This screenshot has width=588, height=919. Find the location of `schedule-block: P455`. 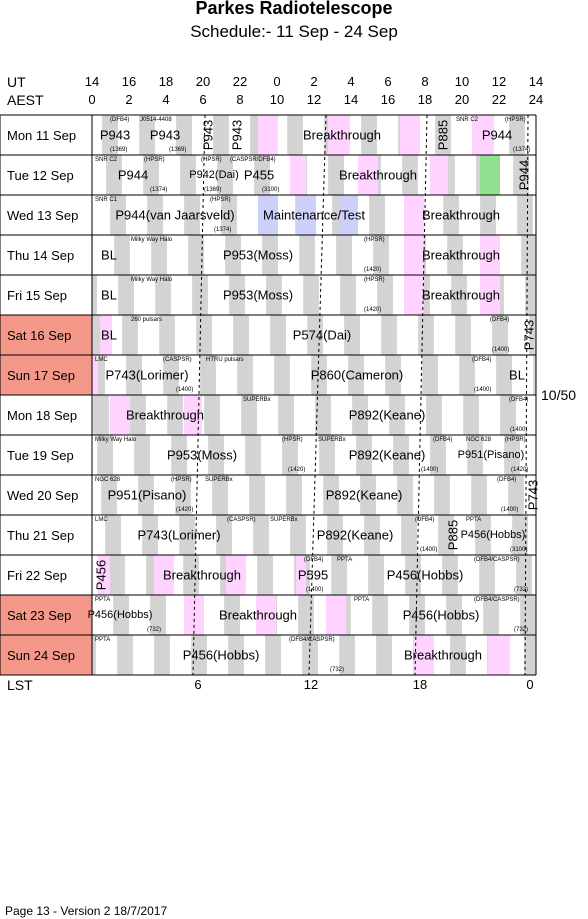

schedule-block: P455 is located at coordinates (259, 175).